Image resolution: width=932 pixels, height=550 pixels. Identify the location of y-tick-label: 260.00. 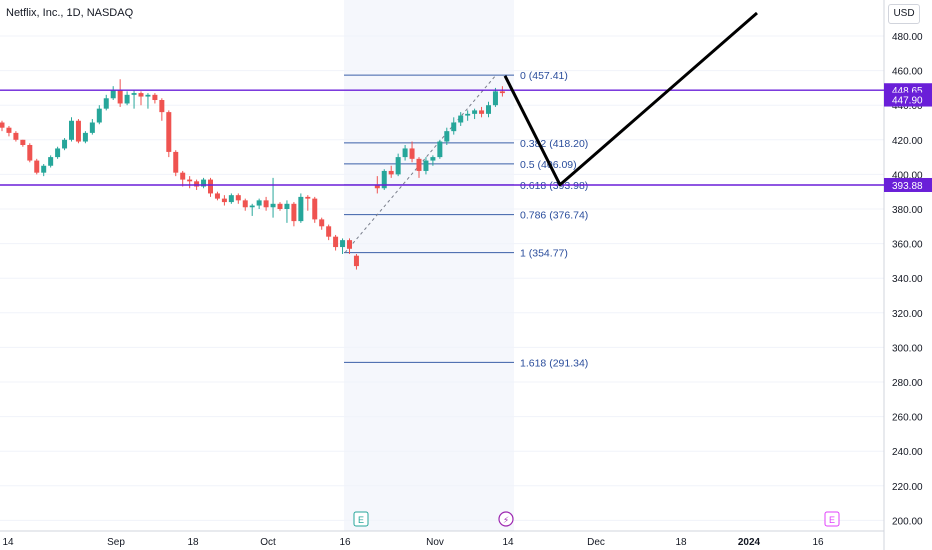
(907, 418).